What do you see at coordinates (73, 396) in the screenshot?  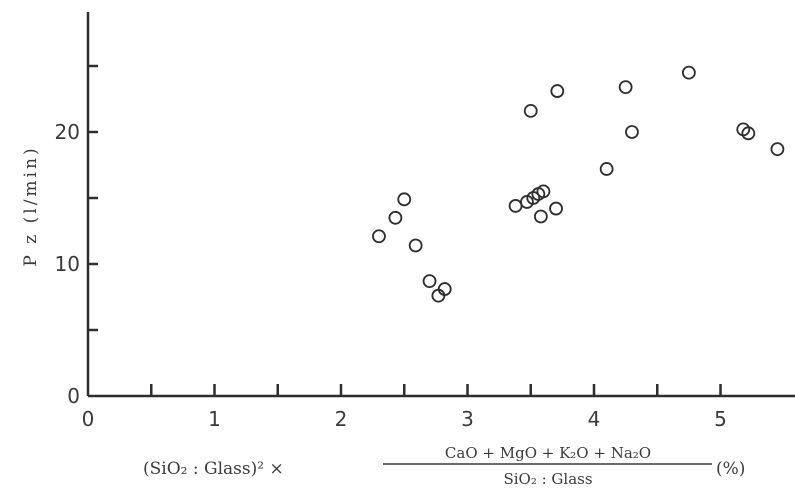 I see `y-tick-label: 0` at bounding box center [73, 396].